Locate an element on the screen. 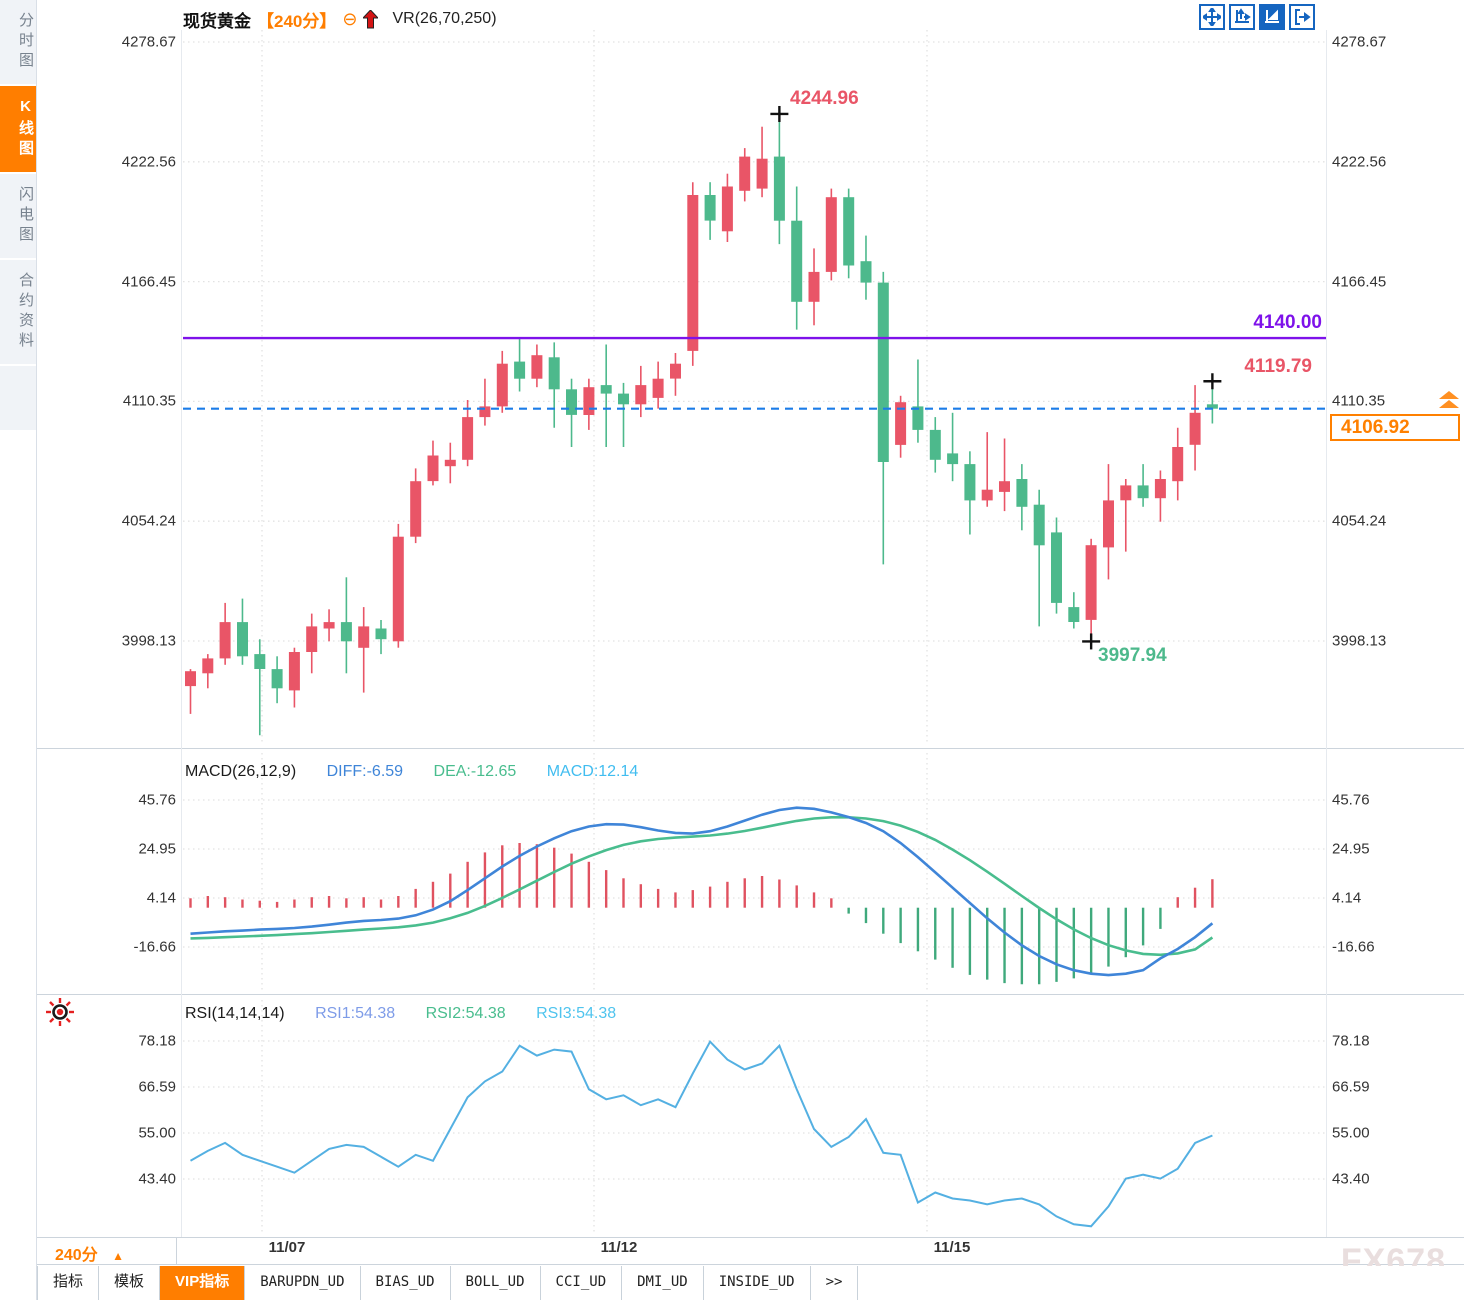  fit-axis-icon is located at coordinates (1242, 17).